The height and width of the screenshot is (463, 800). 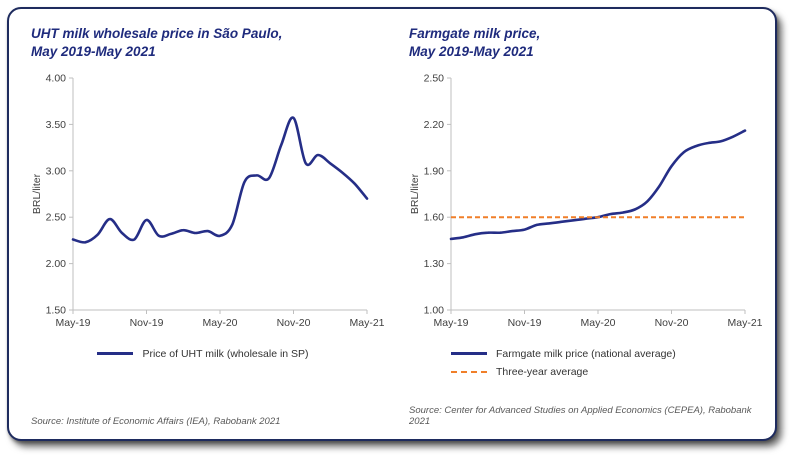 What do you see at coordinates (56, 171) in the screenshot?
I see `y-tick-label: 3.00` at bounding box center [56, 171].